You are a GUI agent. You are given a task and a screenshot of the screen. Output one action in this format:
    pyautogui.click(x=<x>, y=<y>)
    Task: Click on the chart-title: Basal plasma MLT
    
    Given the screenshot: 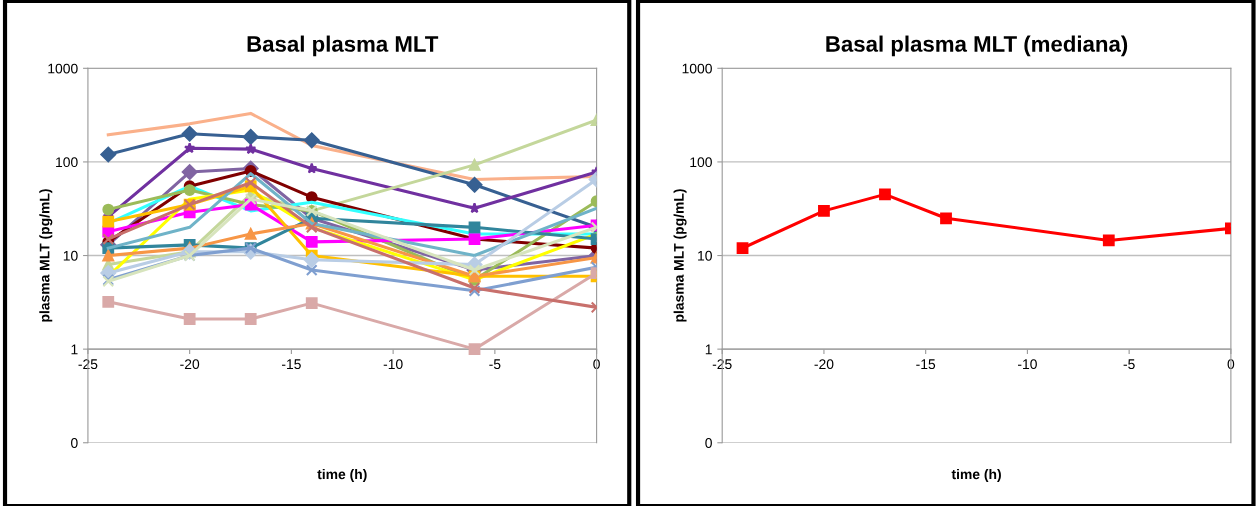 What is the action you would take?
    pyautogui.click(x=343, y=46)
    